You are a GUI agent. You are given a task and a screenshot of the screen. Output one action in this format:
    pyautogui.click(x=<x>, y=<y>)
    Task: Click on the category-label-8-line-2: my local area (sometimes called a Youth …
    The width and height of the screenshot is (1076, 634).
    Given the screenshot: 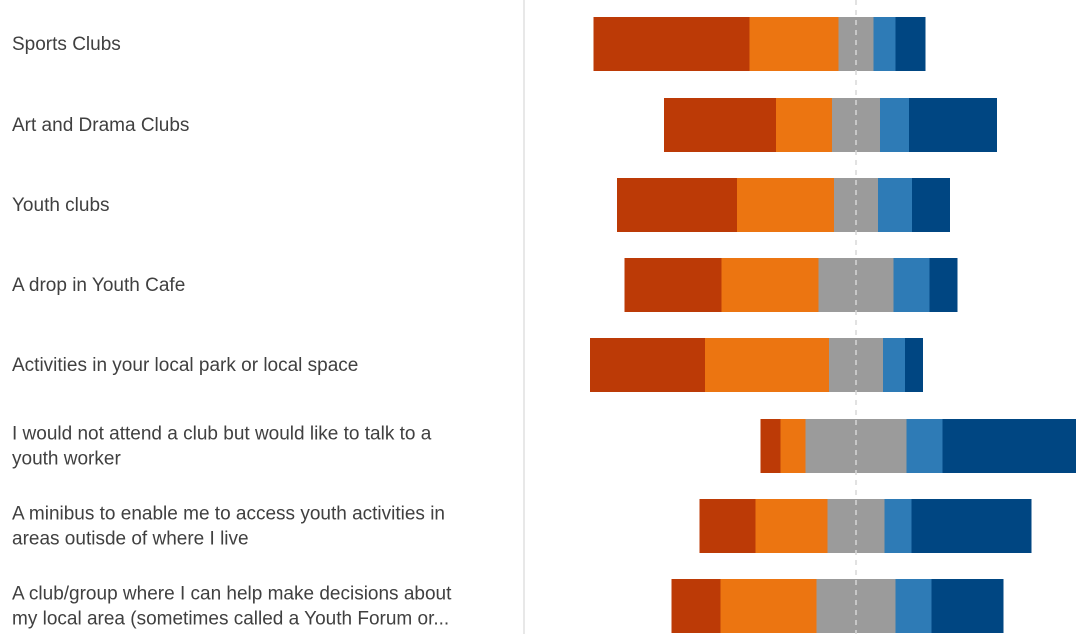 What is the action you would take?
    pyautogui.click(x=230, y=619)
    